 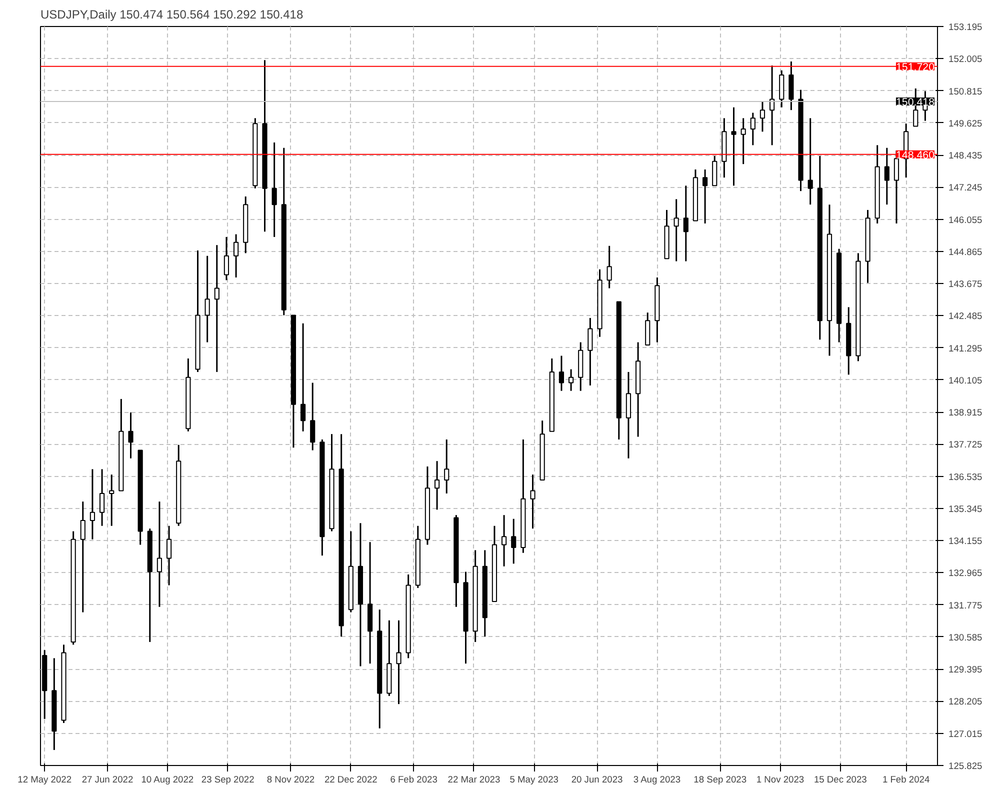 What do you see at coordinates (965, 733) in the screenshot?
I see `y-tick-label: 127.015` at bounding box center [965, 733].